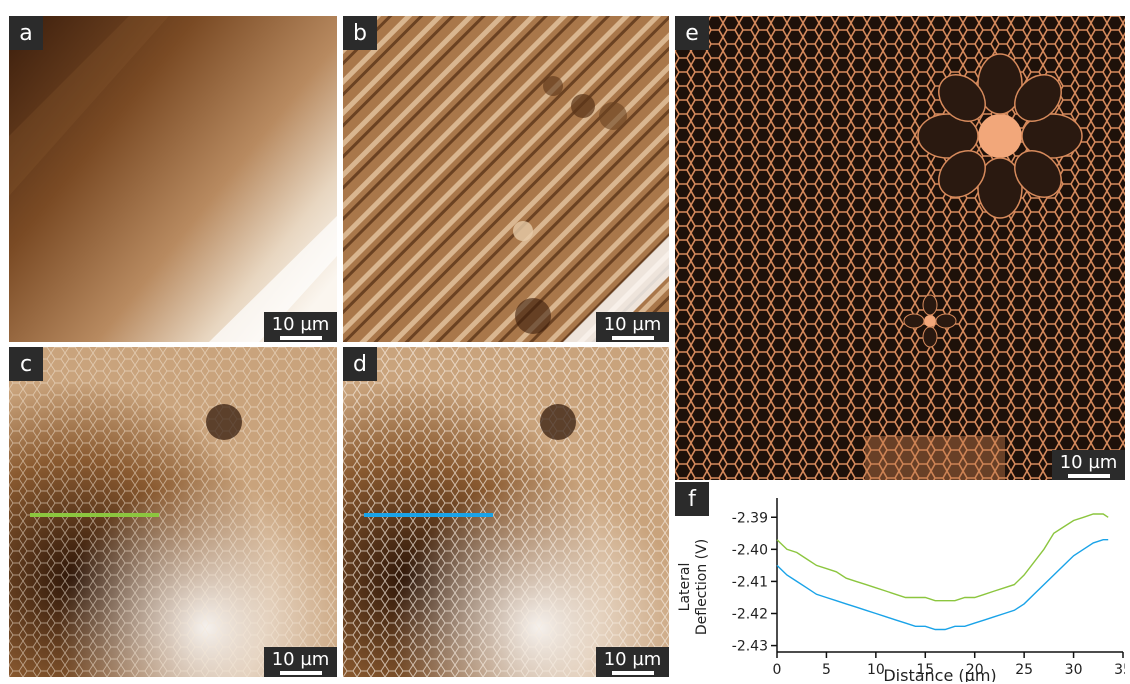  I want to click on panel-d-scalebar: 10 µm, so click(632, 662).